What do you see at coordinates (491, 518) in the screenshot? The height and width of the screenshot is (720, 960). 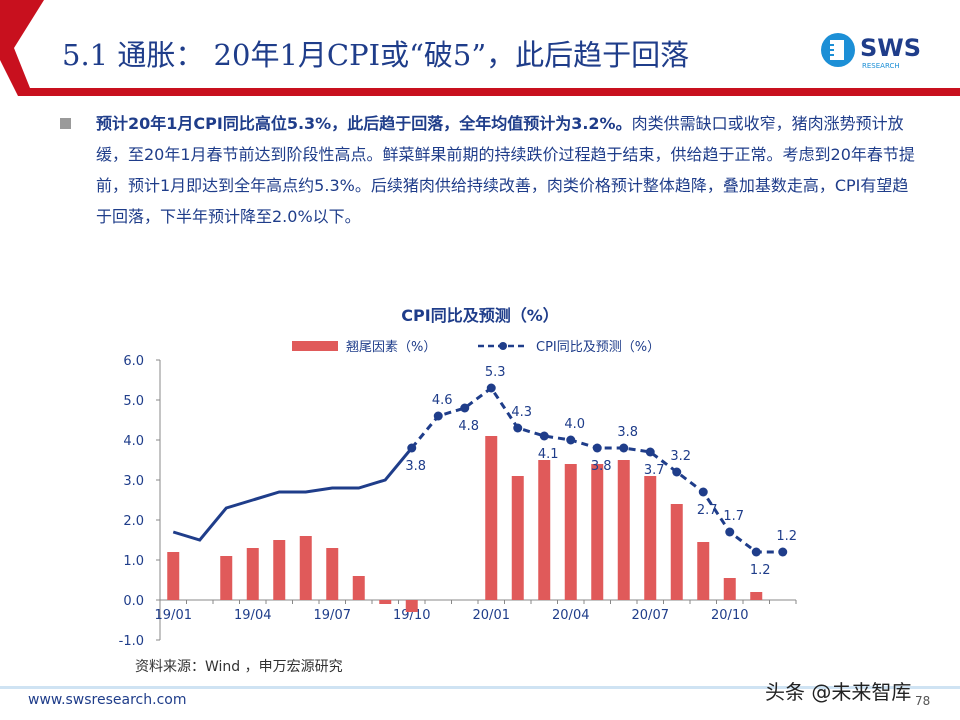 I see `bar-20/01` at bounding box center [491, 518].